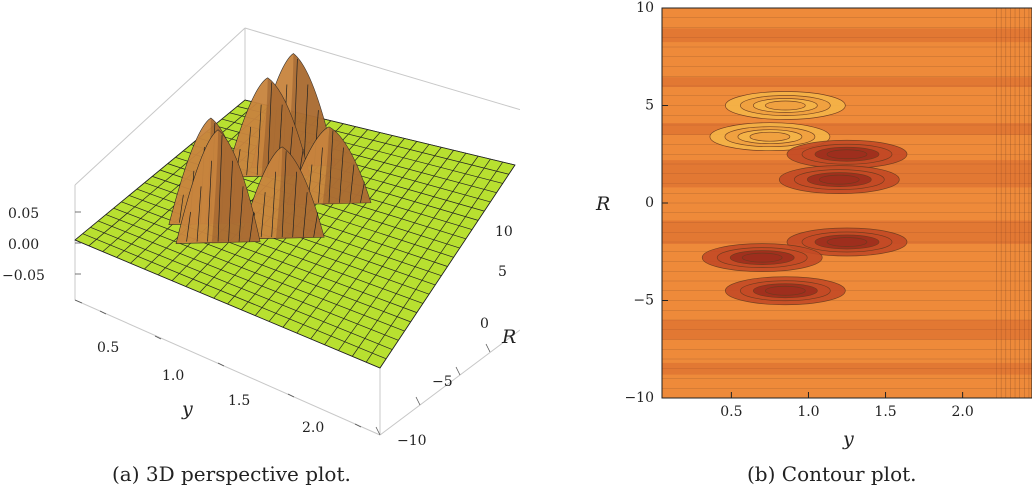 This screenshot has width=1032, height=495. What do you see at coordinates (643, 301) in the screenshot?
I see `y-tick-label: −5` at bounding box center [643, 301].